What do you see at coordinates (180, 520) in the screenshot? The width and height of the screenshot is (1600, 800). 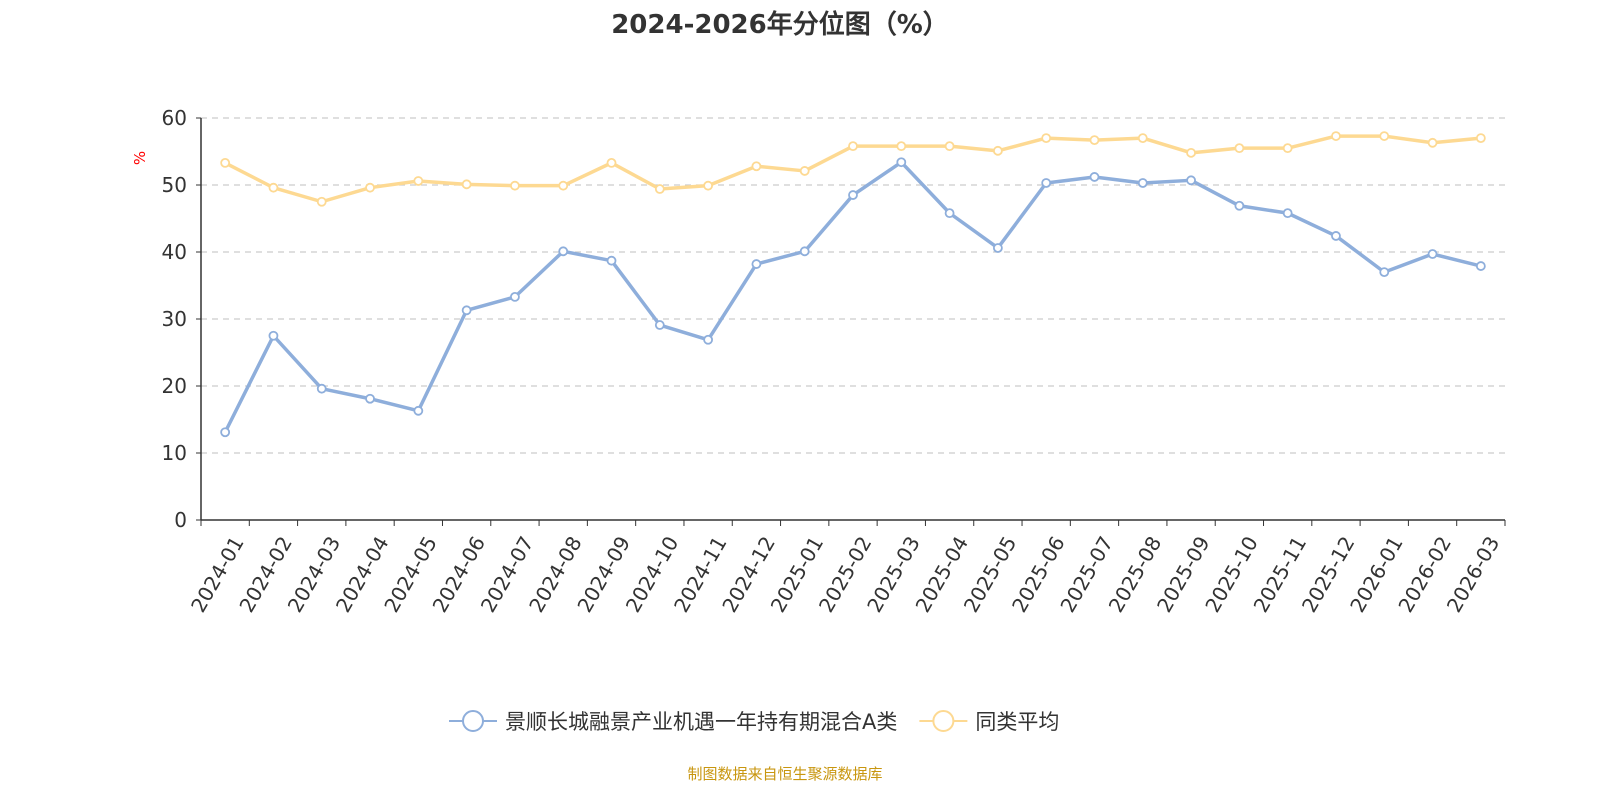 I see `y-tick-label: 0` at bounding box center [180, 520].